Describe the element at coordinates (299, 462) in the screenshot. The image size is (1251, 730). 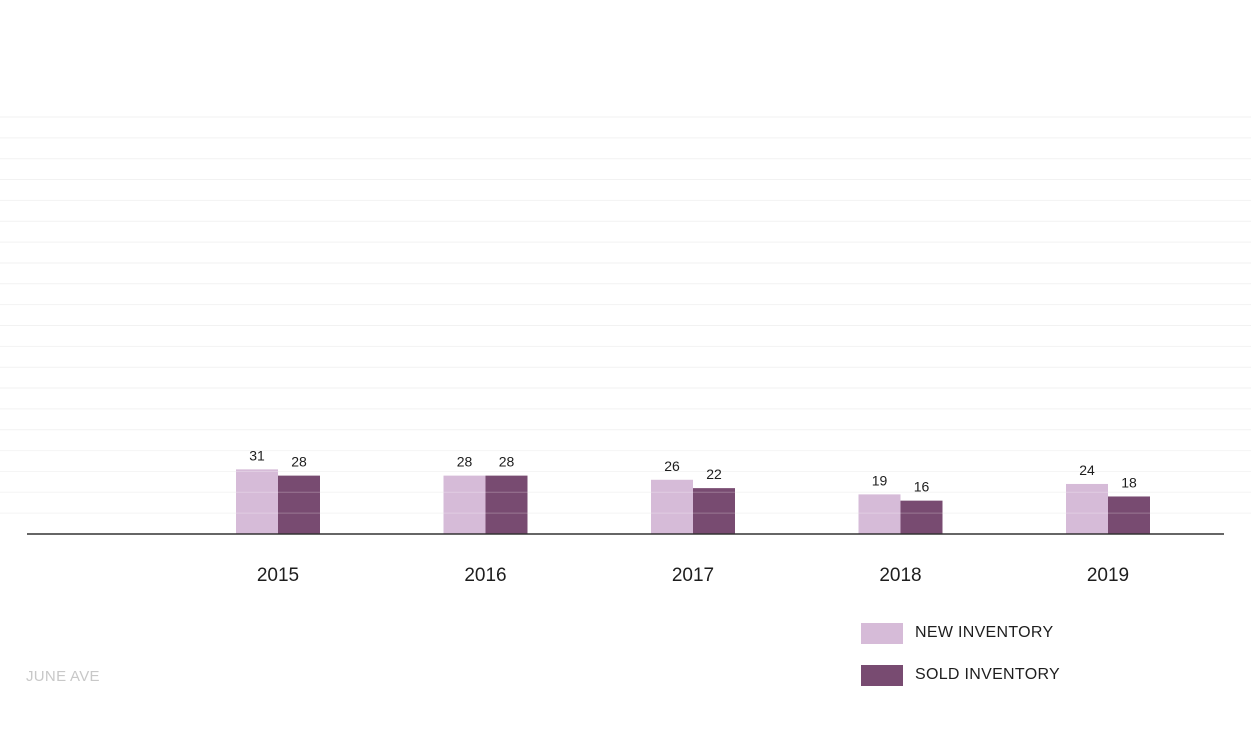
I see `bar-value-sold-inventory-2015: 28` at that location.